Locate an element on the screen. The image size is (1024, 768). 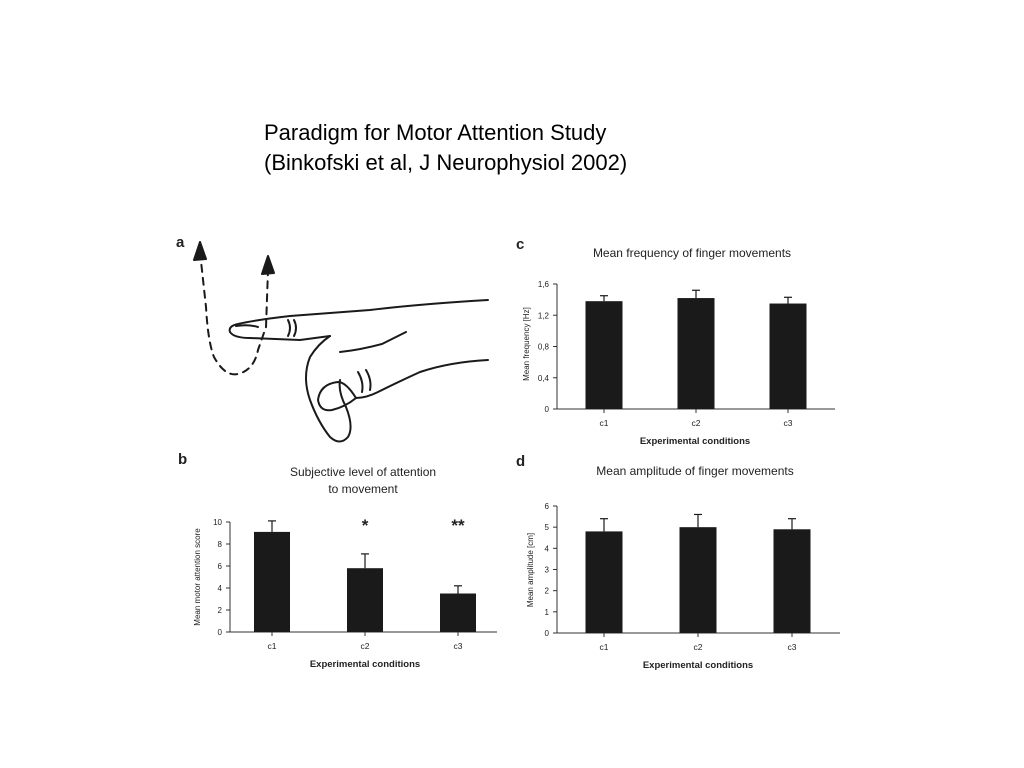
panel-label-c: c is located at coordinates (520, 244).